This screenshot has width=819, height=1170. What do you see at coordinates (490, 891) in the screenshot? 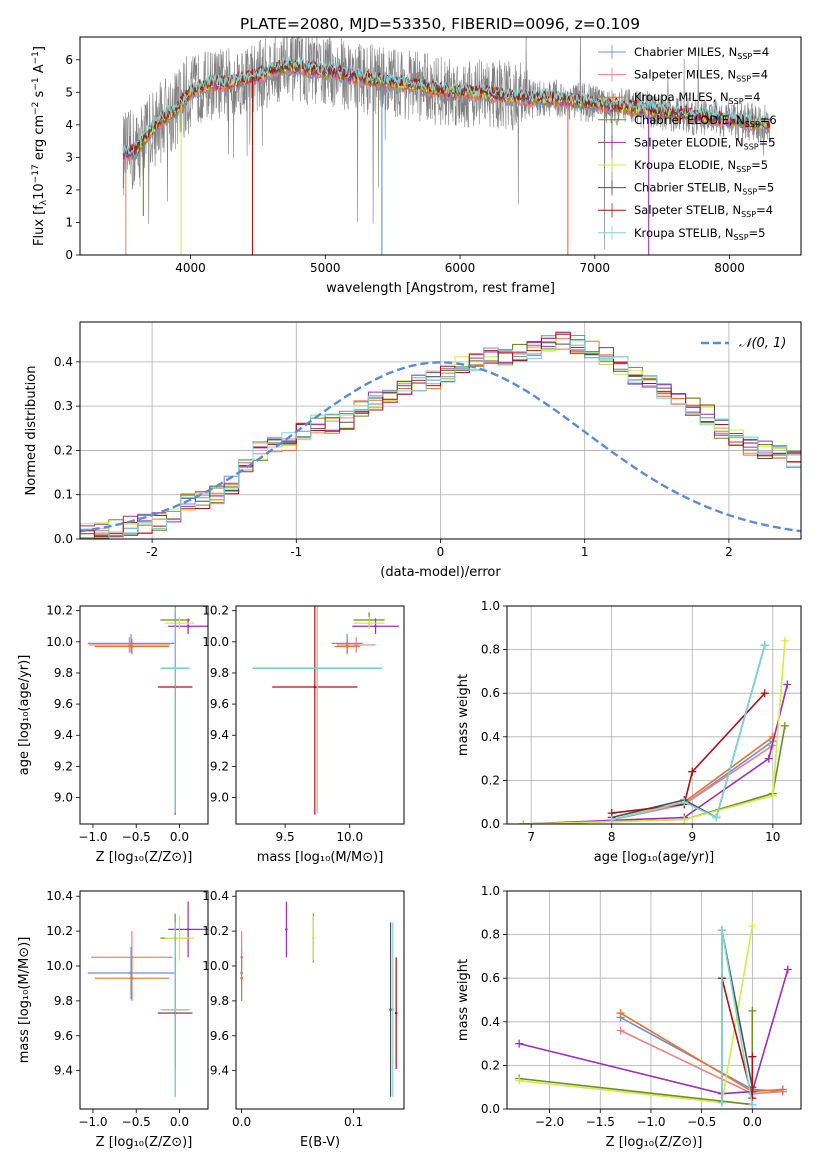
I see `y-tick-label: 1.0` at bounding box center [490, 891].